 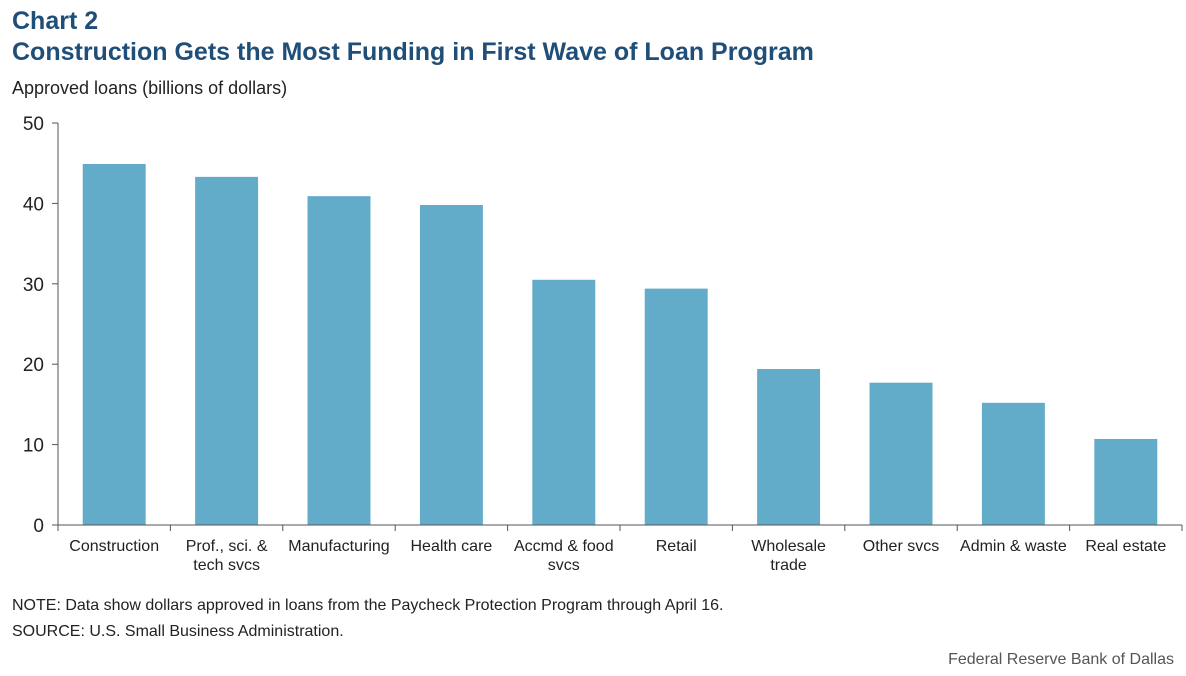 I want to click on x-tick-label-line: Accmd & food, so click(x=564, y=546).